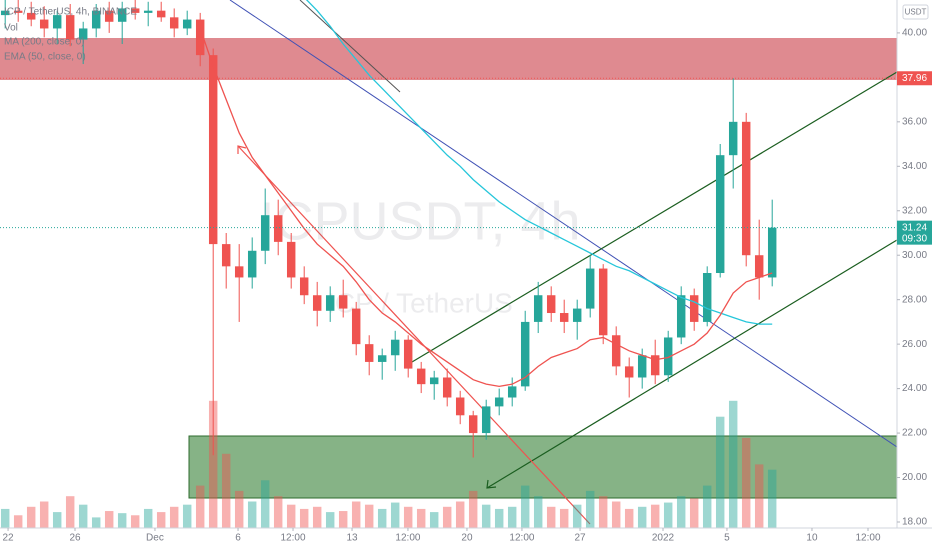  I want to click on legend-title: ICP / TetherUS, 4h, BINANCE, so click(70, 12).